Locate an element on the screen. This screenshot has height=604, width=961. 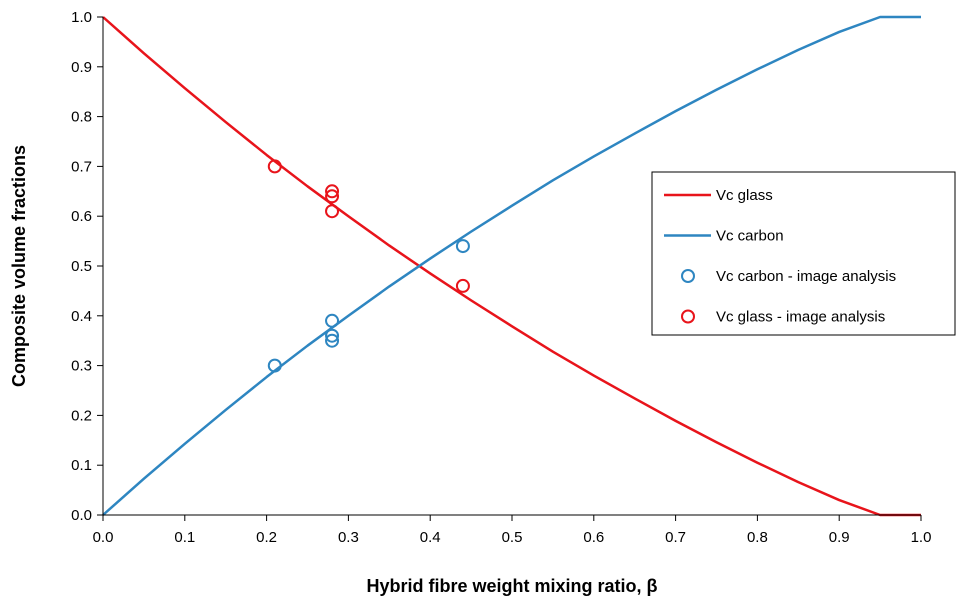
x-tick-label: 0.9 is located at coordinates (839, 537).